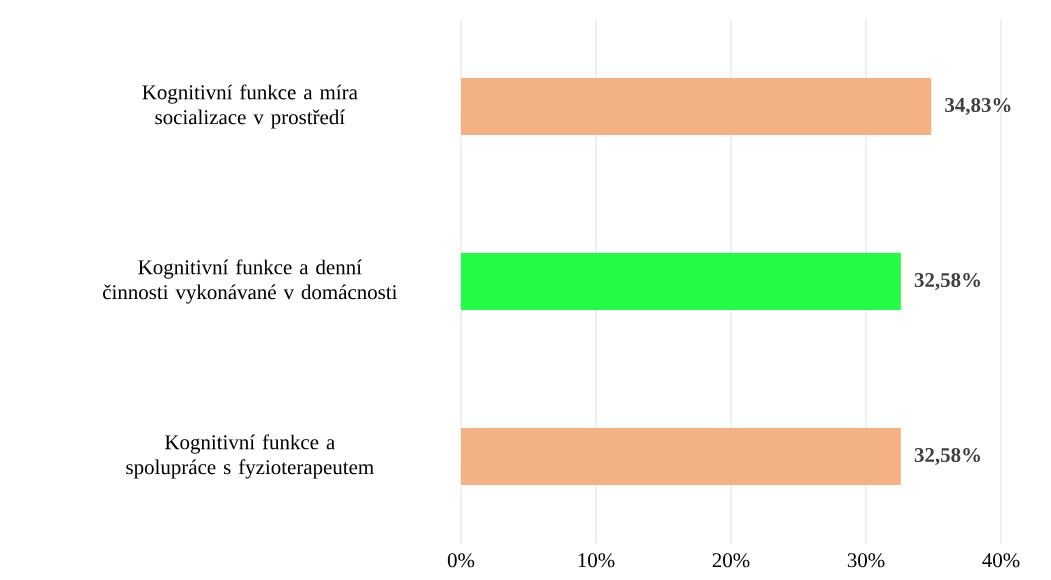 The image size is (1051, 580). I want to click on data-label: 34,83%, so click(978, 106).